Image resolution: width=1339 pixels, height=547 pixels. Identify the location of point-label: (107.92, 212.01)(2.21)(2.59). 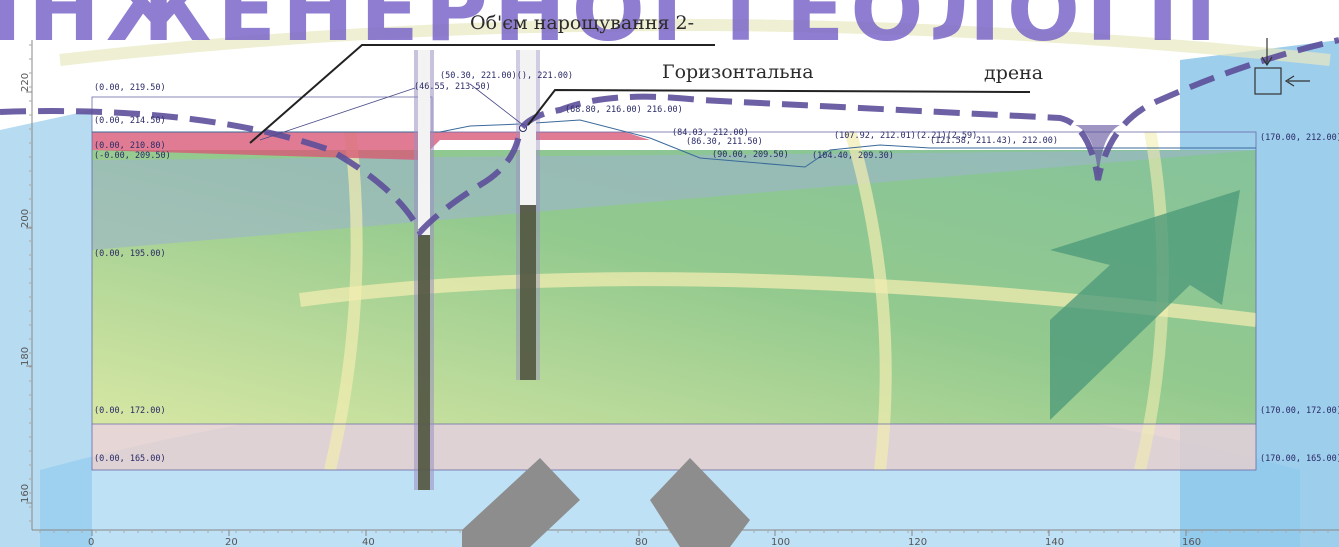
(905, 136).